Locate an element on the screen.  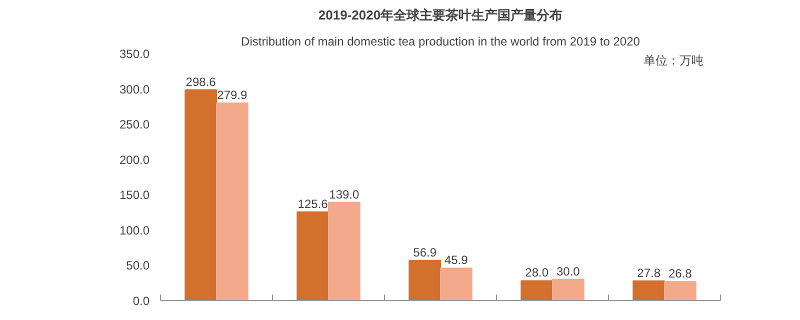
data-label: 125.6 is located at coordinates (313, 203).